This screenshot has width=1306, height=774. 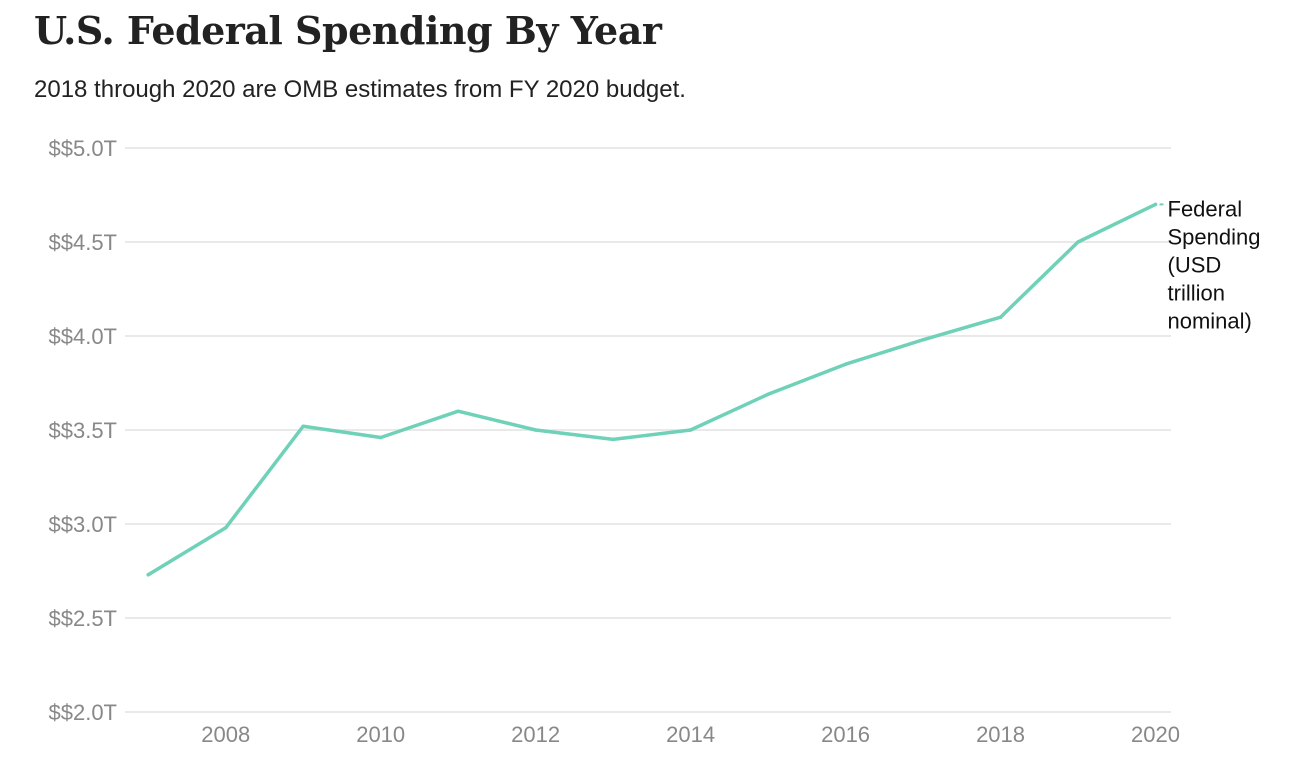 What do you see at coordinates (83, 524) in the screenshot?
I see `y-tick-label: $$3.0T` at bounding box center [83, 524].